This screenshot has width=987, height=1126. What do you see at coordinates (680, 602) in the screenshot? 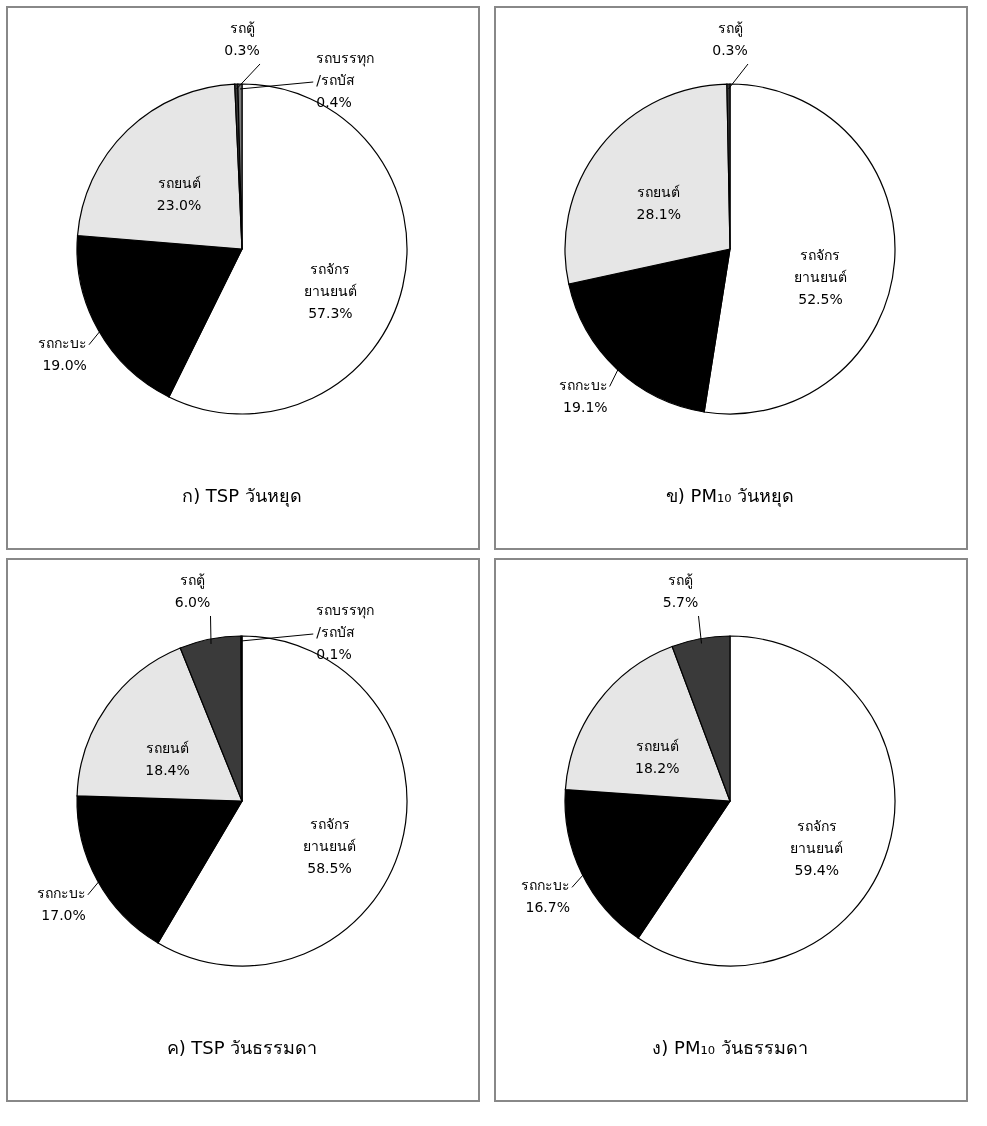
I see `data-label: 5.7%` at bounding box center [680, 602].